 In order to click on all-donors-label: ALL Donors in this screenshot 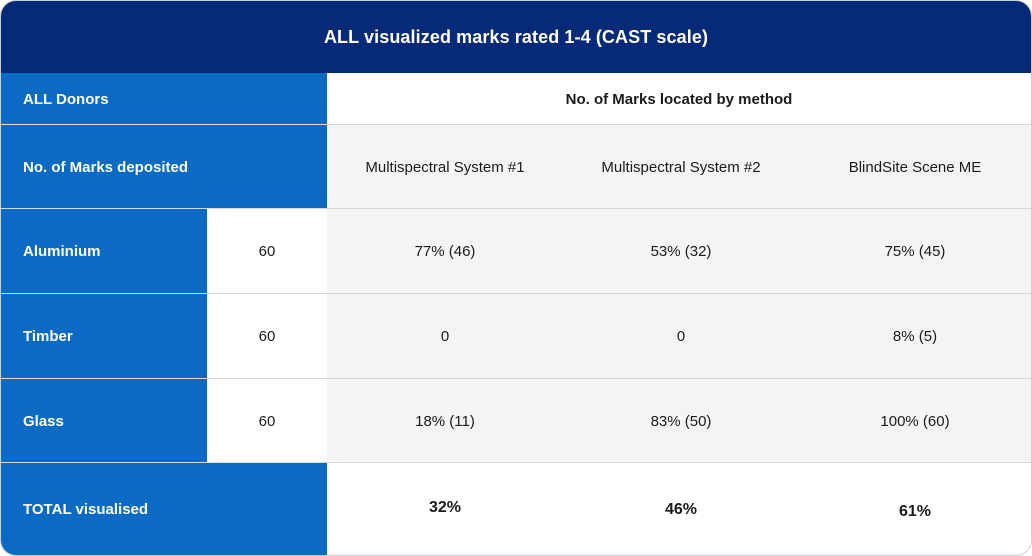, I will do `click(164, 99)`.